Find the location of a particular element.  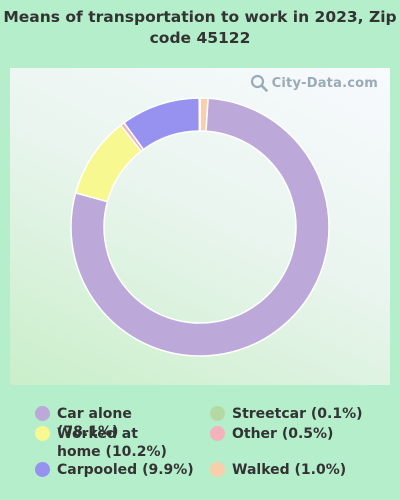

legend-label: Other (0.5%) is located at coordinates (283, 434).